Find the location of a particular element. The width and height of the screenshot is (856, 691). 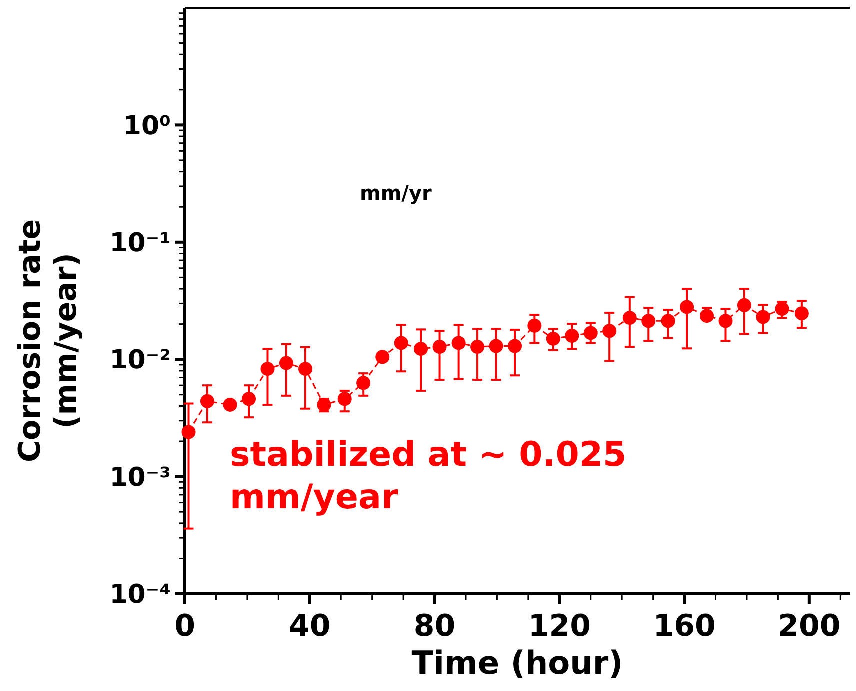

y-tick-label: 10⁻⁴ is located at coordinates (140, 595).